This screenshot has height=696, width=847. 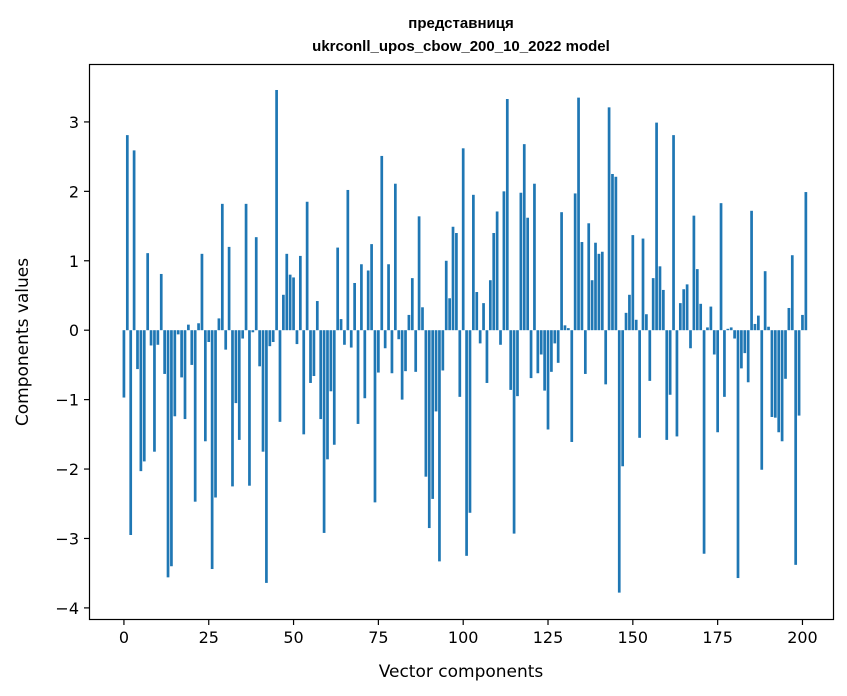 I want to click on x-axis-label: Vector components, so click(x=461, y=672).